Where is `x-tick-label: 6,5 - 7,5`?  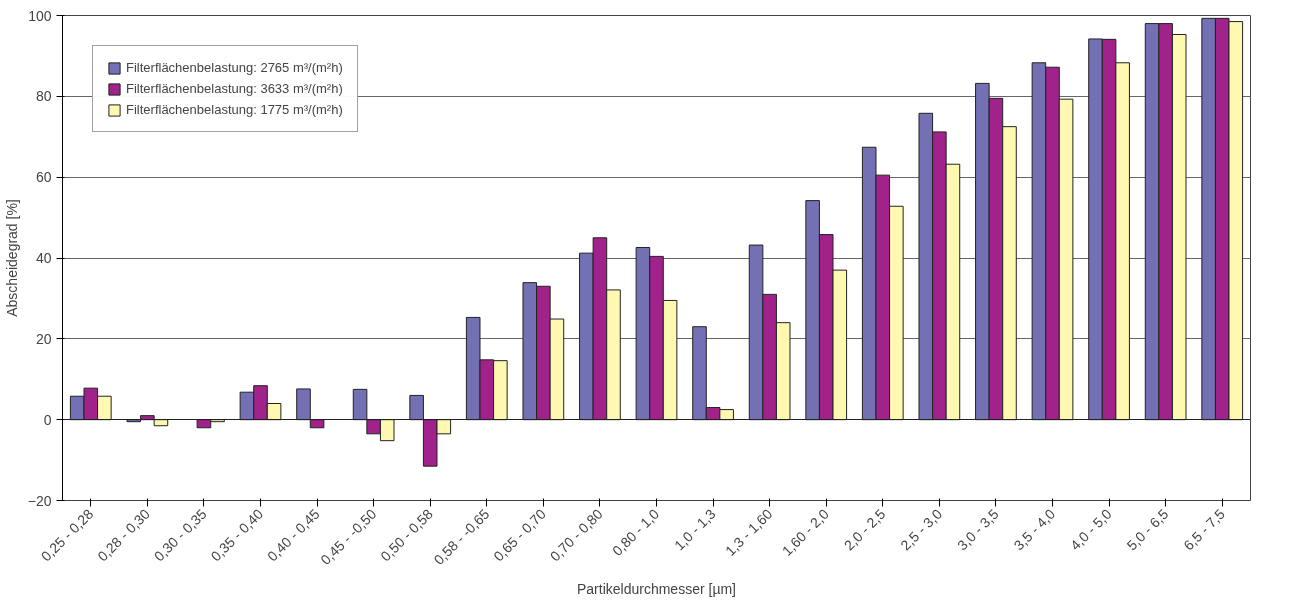
x-tick-label: 6,5 - 7,5 is located at coordinates (1204, 529).